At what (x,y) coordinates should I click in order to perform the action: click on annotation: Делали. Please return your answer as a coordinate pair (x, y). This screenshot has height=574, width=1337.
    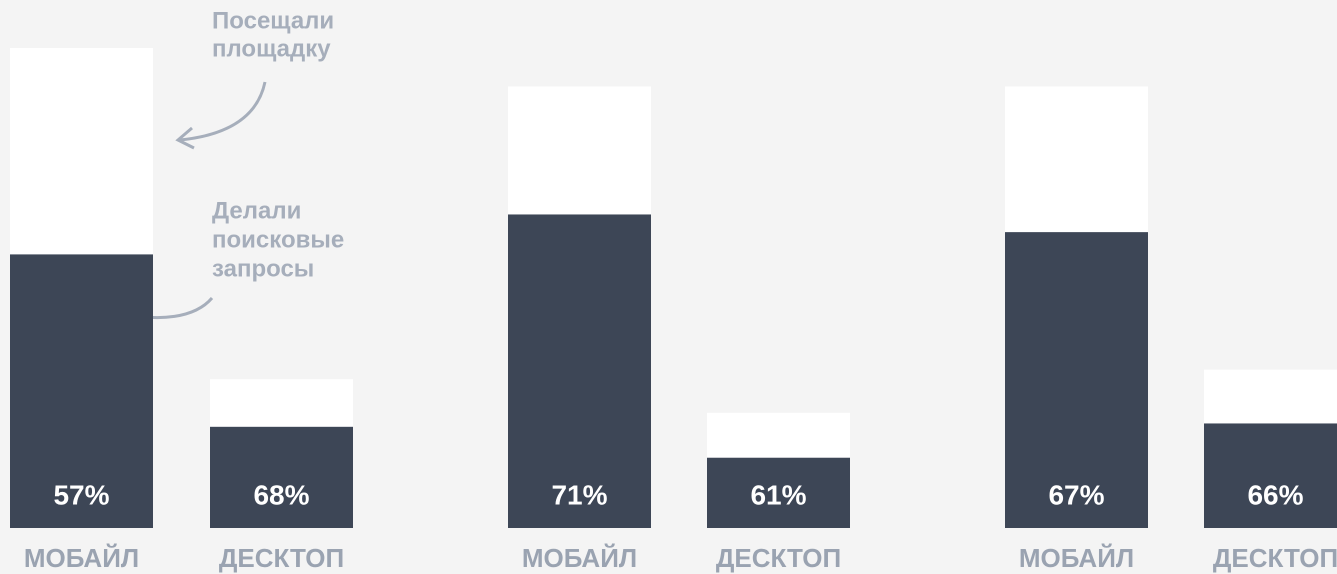
    Looking at the image, I should click on (256, 210).